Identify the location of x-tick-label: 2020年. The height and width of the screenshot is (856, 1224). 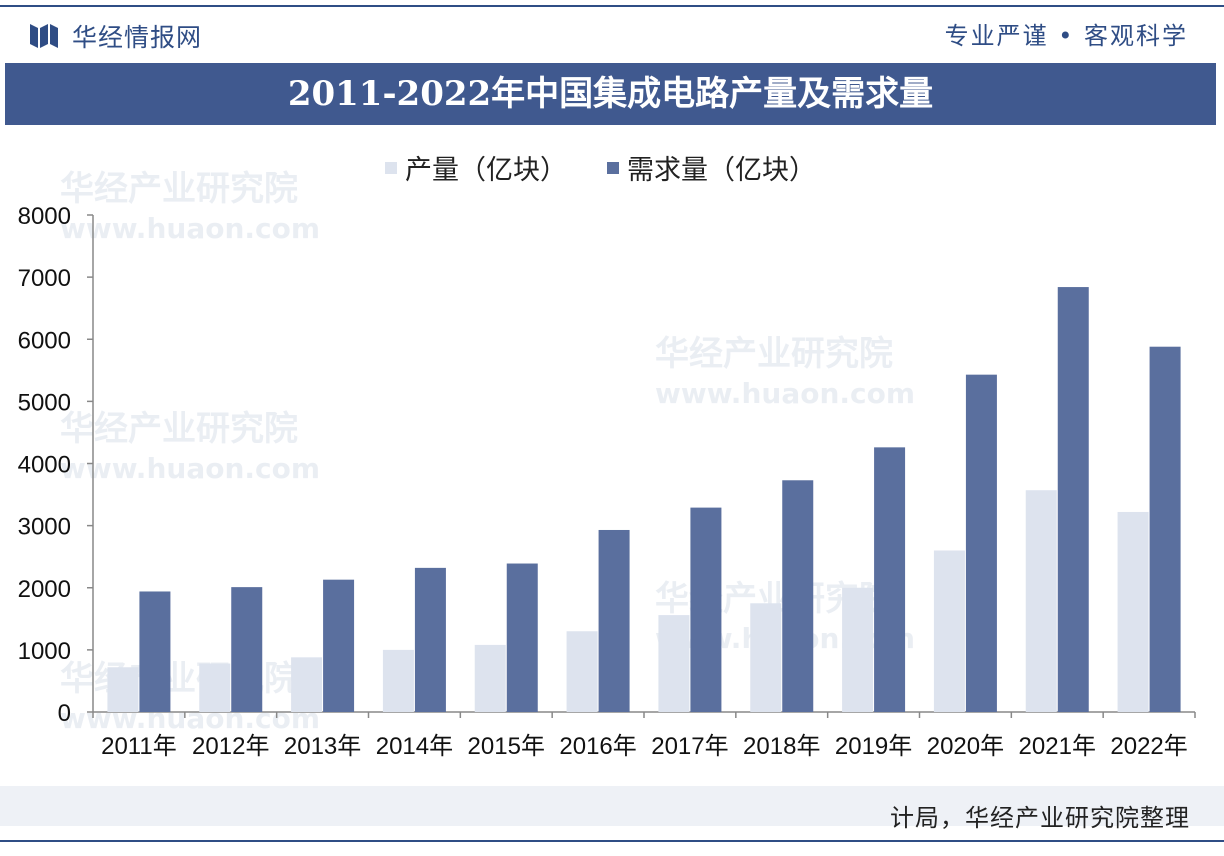
(965, 746).